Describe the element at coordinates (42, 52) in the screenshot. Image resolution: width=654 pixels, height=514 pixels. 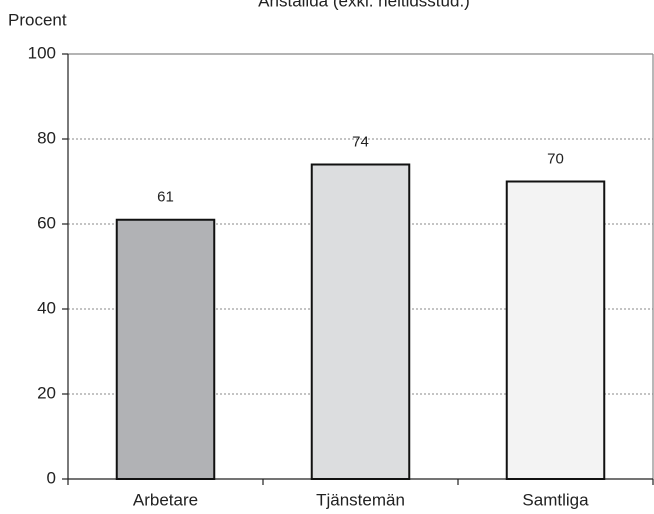
I see `y-tick-label: 100` at that location.